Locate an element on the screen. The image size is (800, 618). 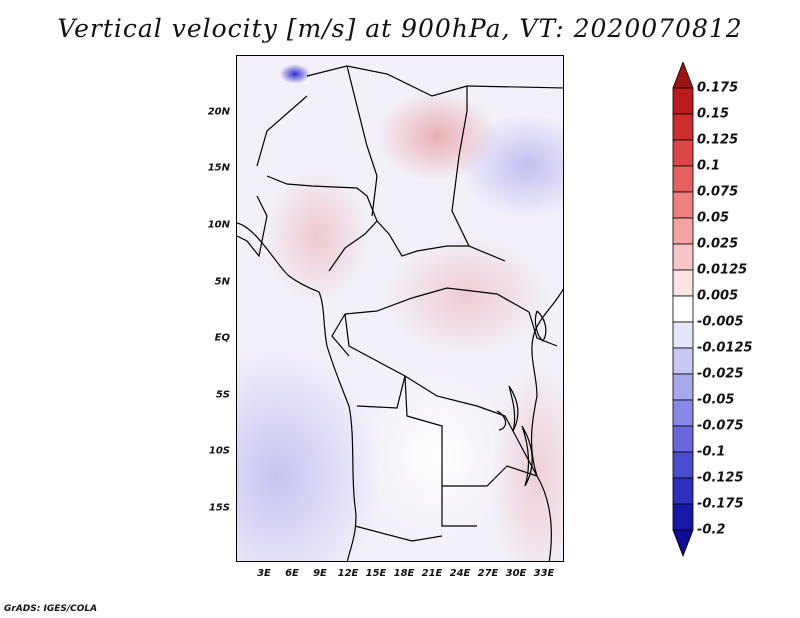
lon-tick-label: 24E is located at coordinates (460, 573).